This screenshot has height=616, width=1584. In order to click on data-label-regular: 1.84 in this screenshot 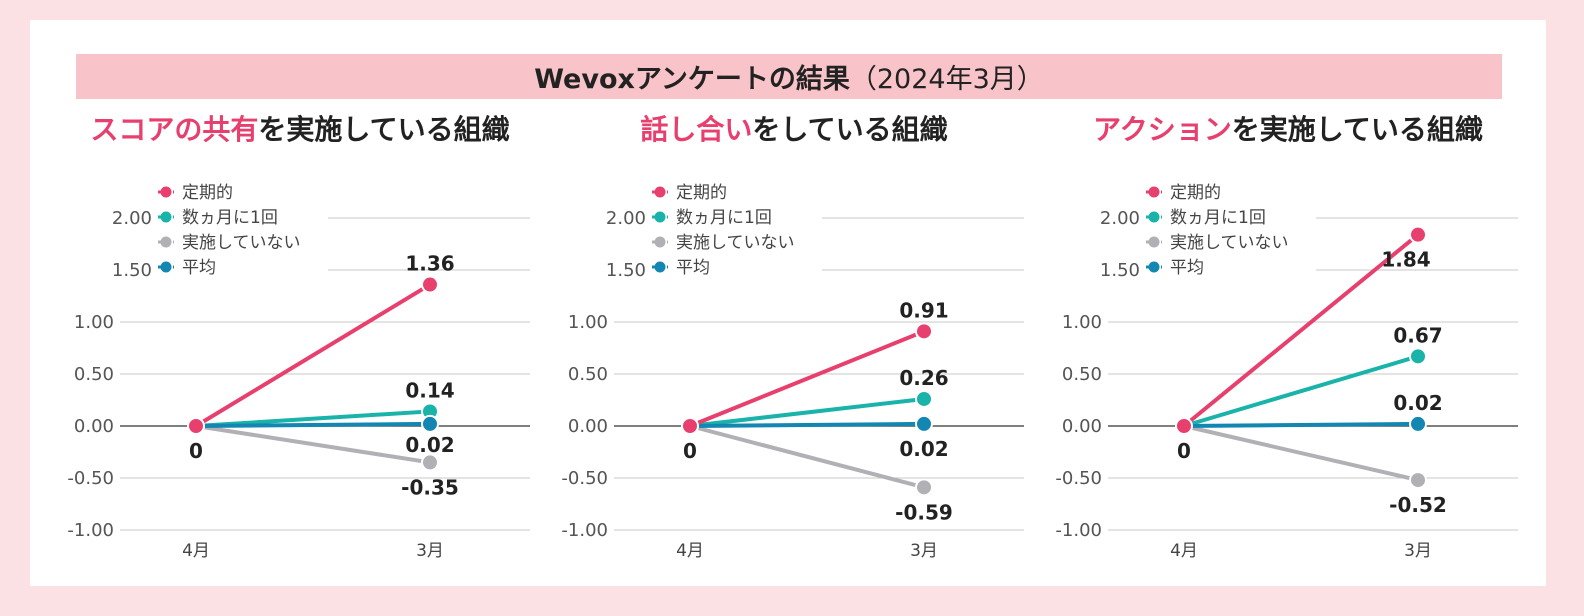, I will do `click(1405, 260)`.